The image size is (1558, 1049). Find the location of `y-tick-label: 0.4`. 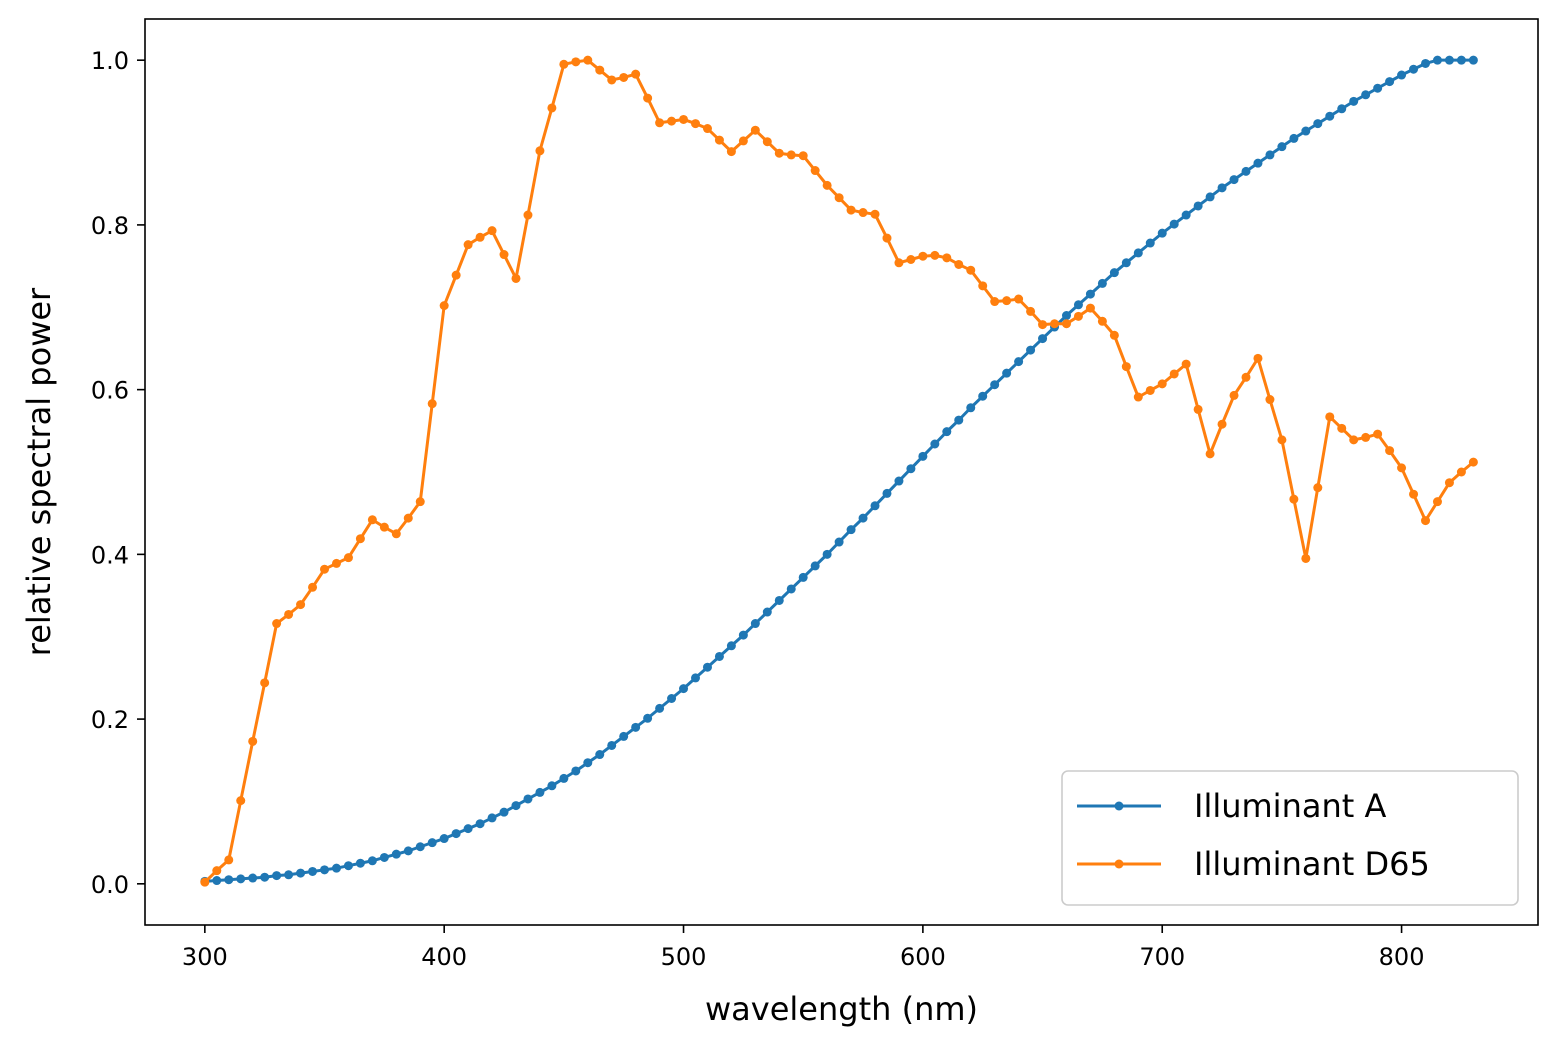

y-tick-label: 0.4 is located at coordinates (110, 555).